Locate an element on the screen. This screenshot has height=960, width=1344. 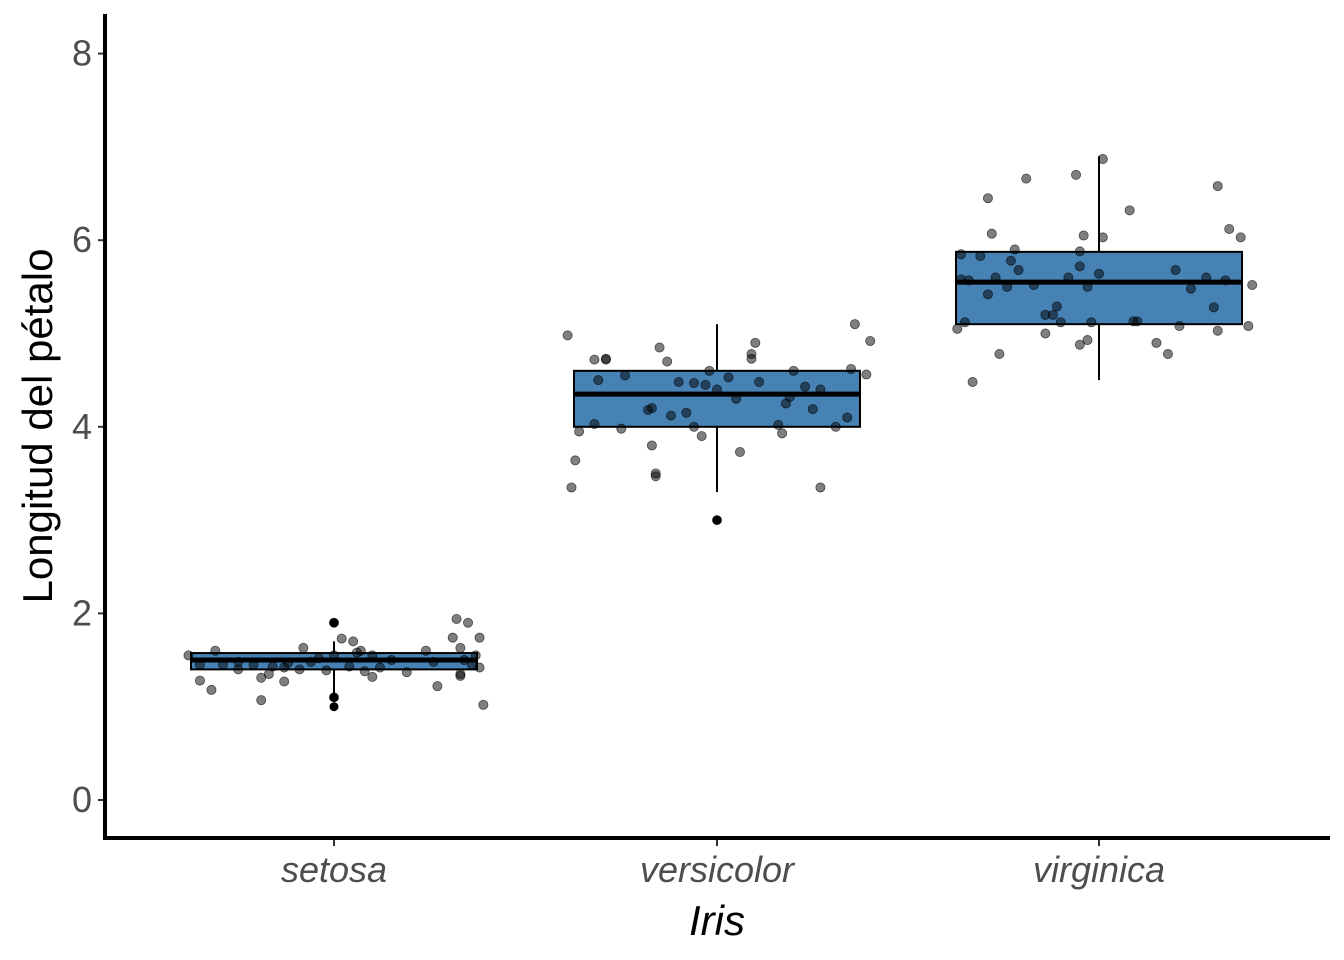
y-tick-label: 8 is located at coordinates (82, 53).